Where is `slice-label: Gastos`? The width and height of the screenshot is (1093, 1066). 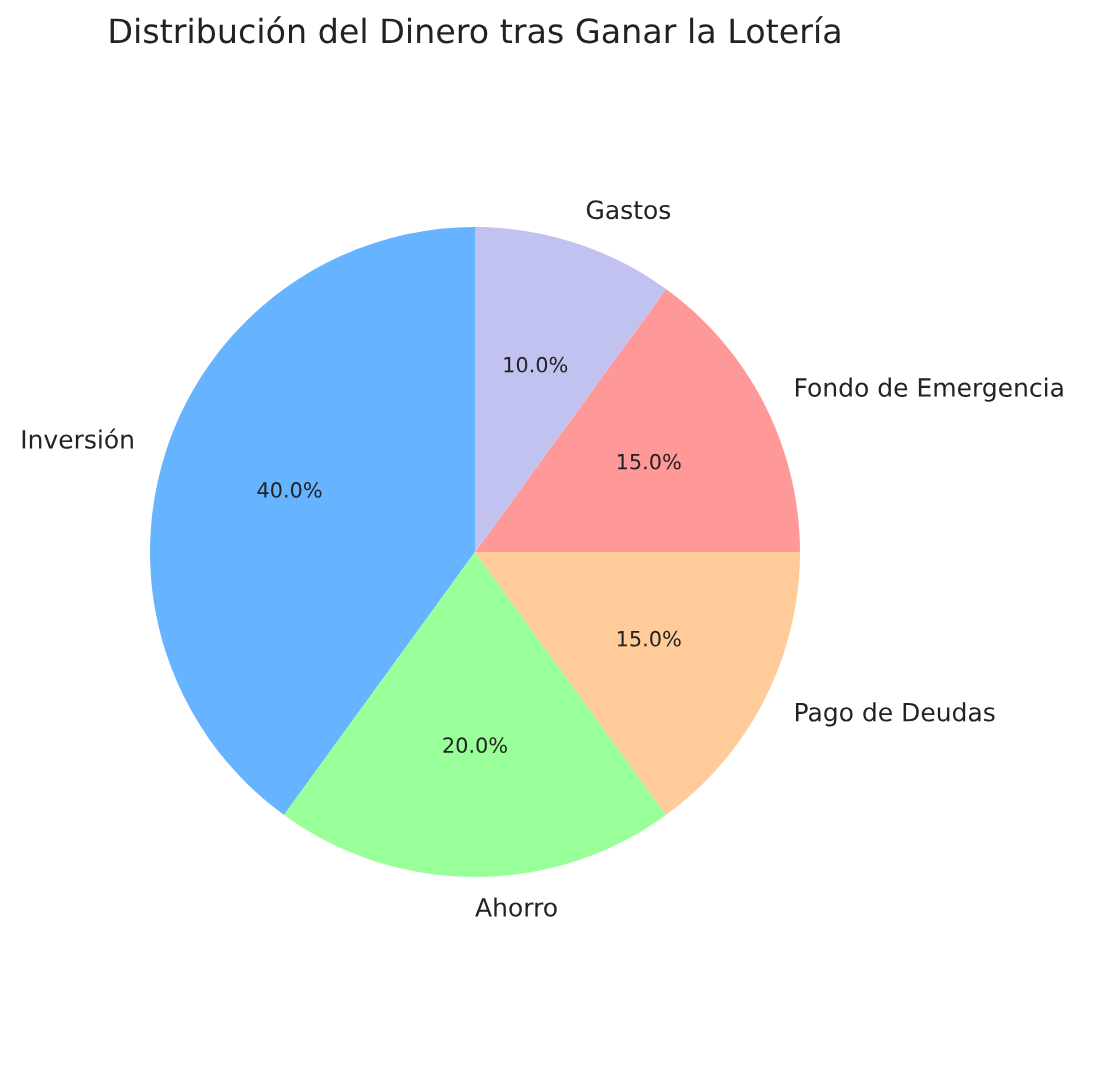 slice-label: Gastos is located at coordinates (628, 210).